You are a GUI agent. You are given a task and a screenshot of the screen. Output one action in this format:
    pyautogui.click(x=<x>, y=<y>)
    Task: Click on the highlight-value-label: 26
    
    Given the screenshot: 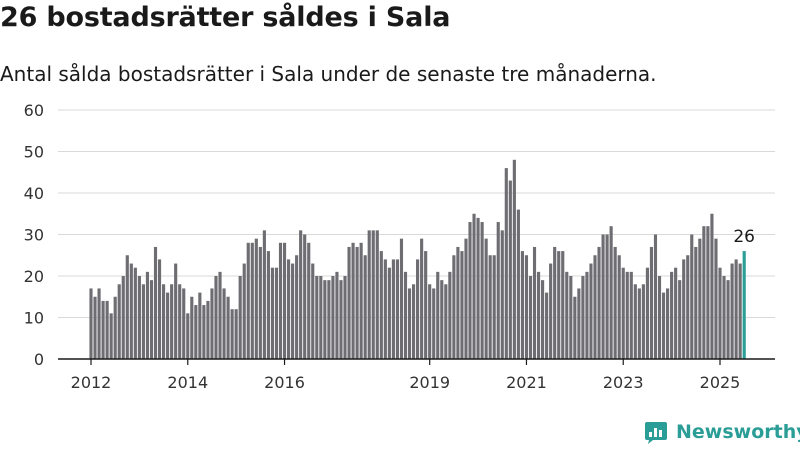 What is the action you would take?
    pyautogui.click(x=744, y=237)
    